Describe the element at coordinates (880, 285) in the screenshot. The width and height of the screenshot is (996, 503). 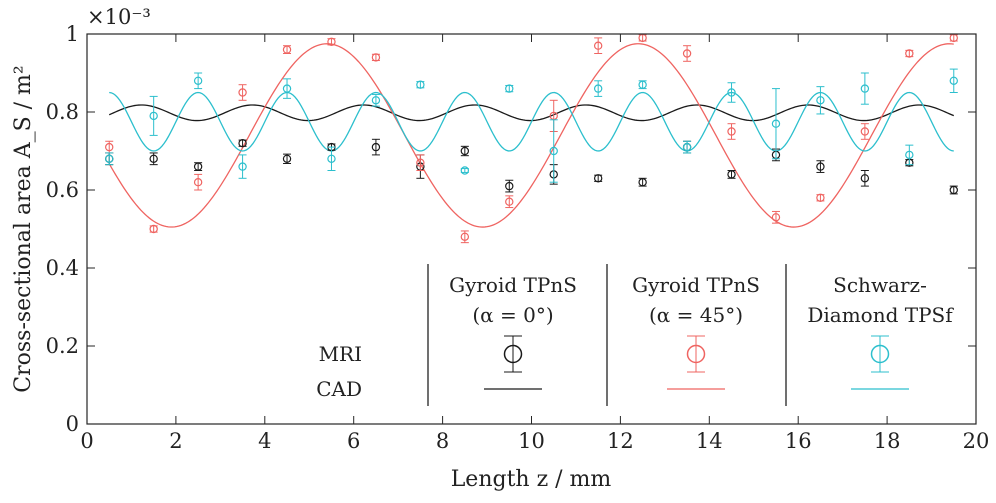
I see `legend-header-schwarz-line1: Schwarz-` at that location.